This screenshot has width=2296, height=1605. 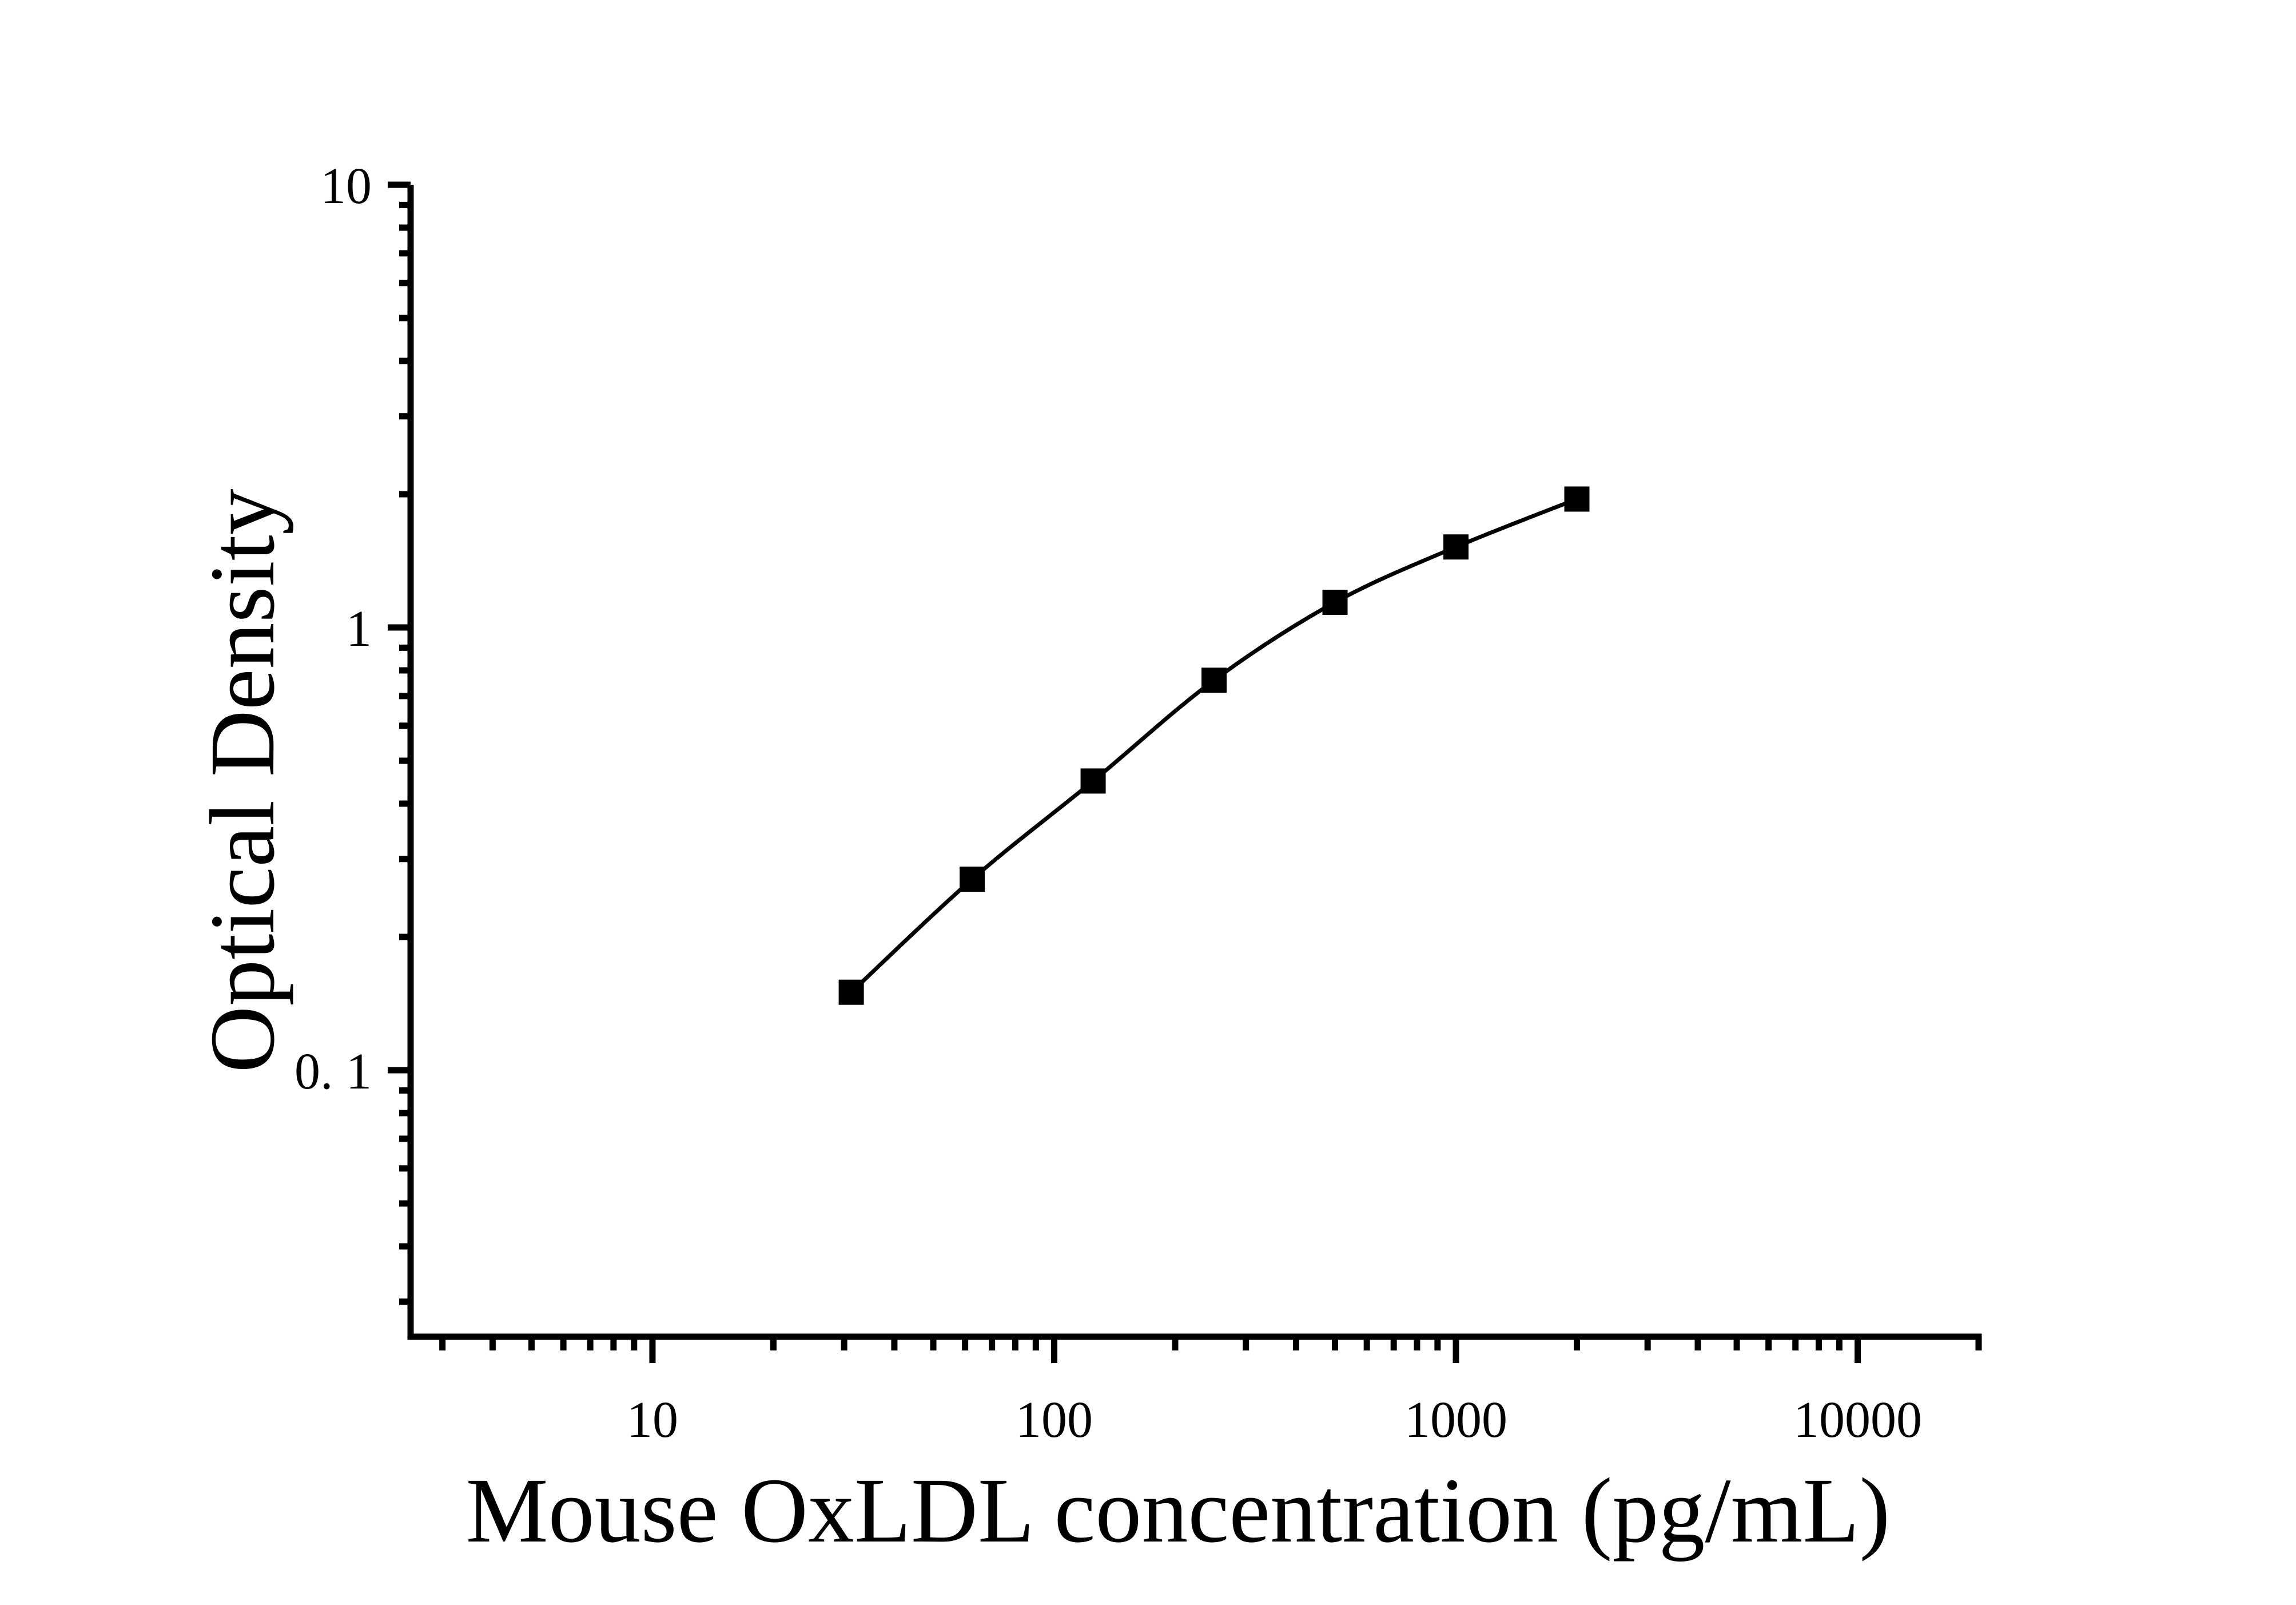 What do you see at coordinates (1054, 1420) in the screenshot?
I see `x-tick-label: 100` at bounding box center [1054, 1420].